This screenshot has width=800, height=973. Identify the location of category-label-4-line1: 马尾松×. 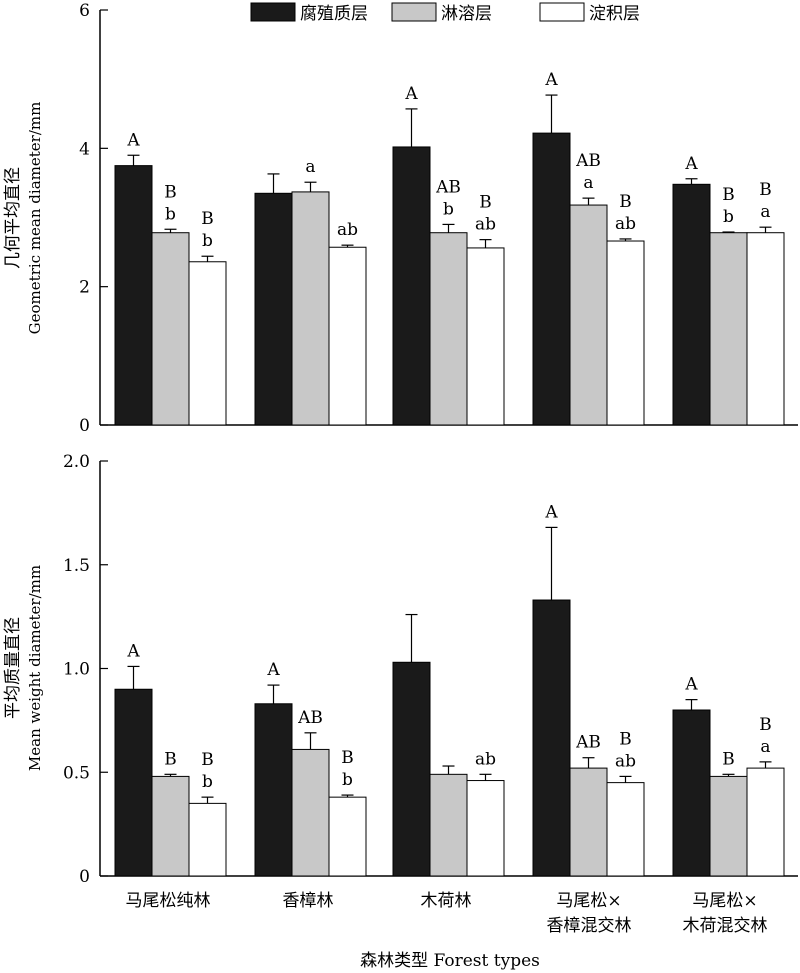
(588, 901).